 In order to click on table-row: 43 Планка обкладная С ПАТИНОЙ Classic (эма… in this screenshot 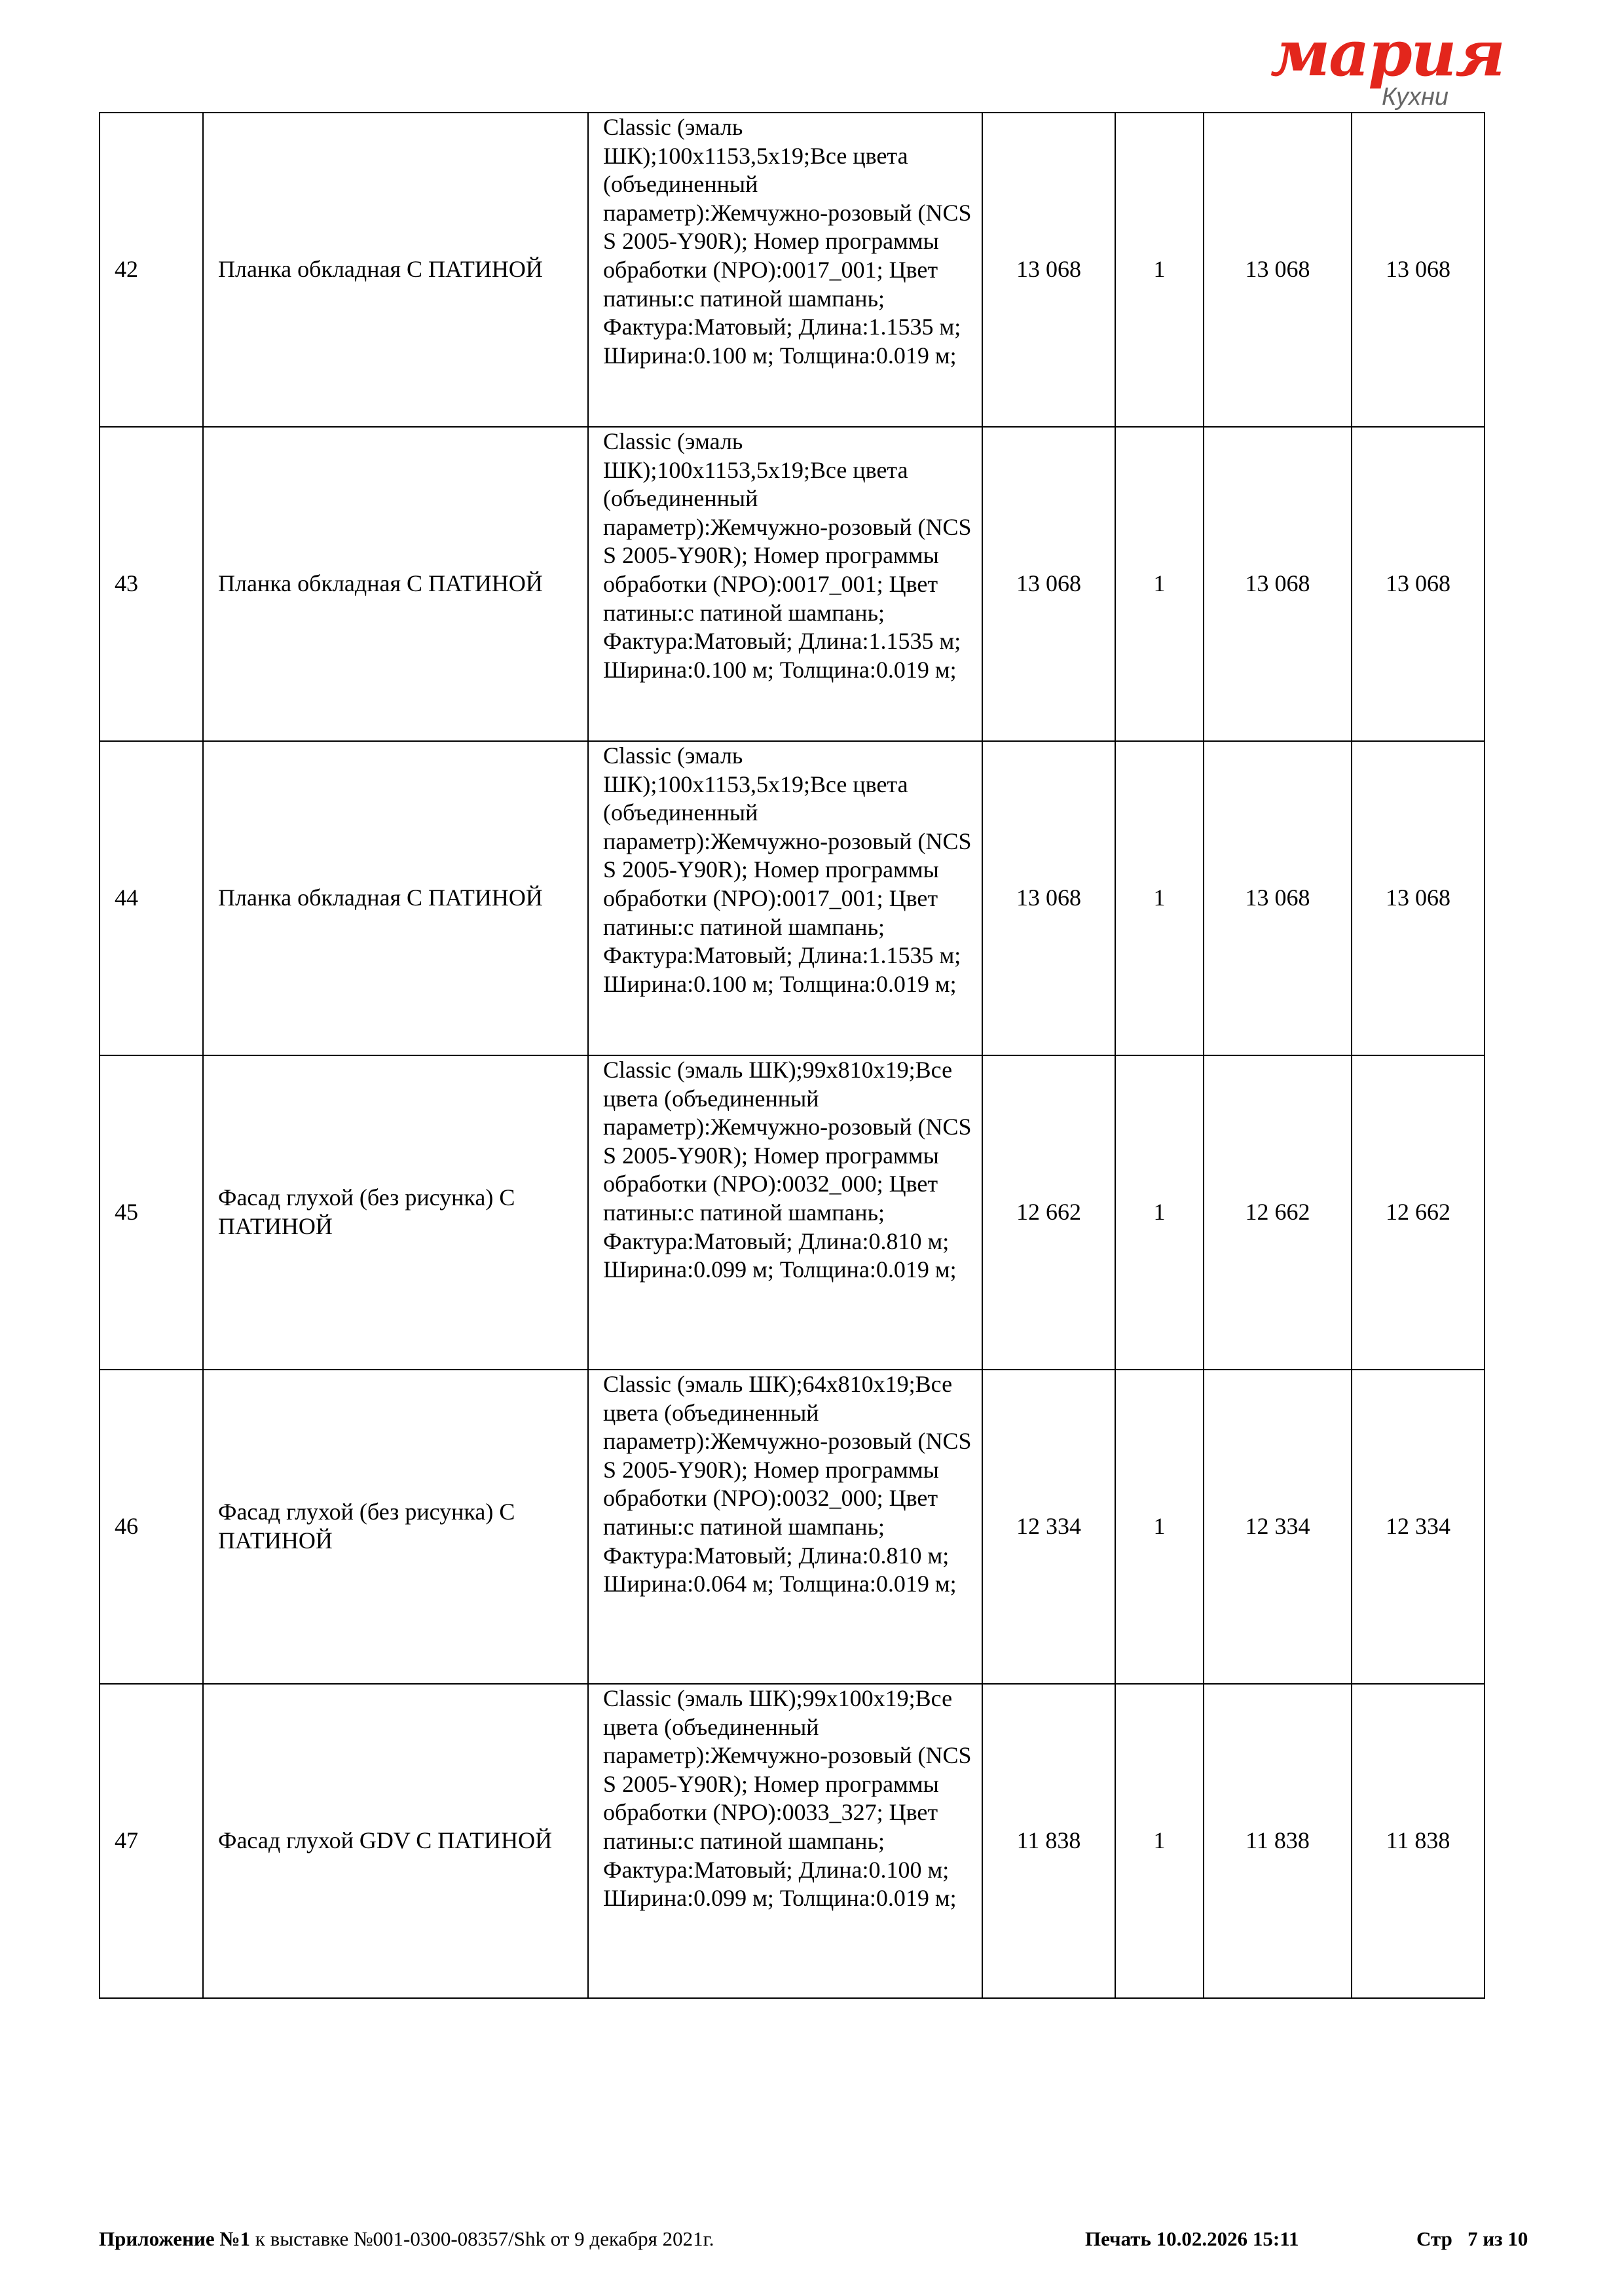, I will do `click(792, 584)`.